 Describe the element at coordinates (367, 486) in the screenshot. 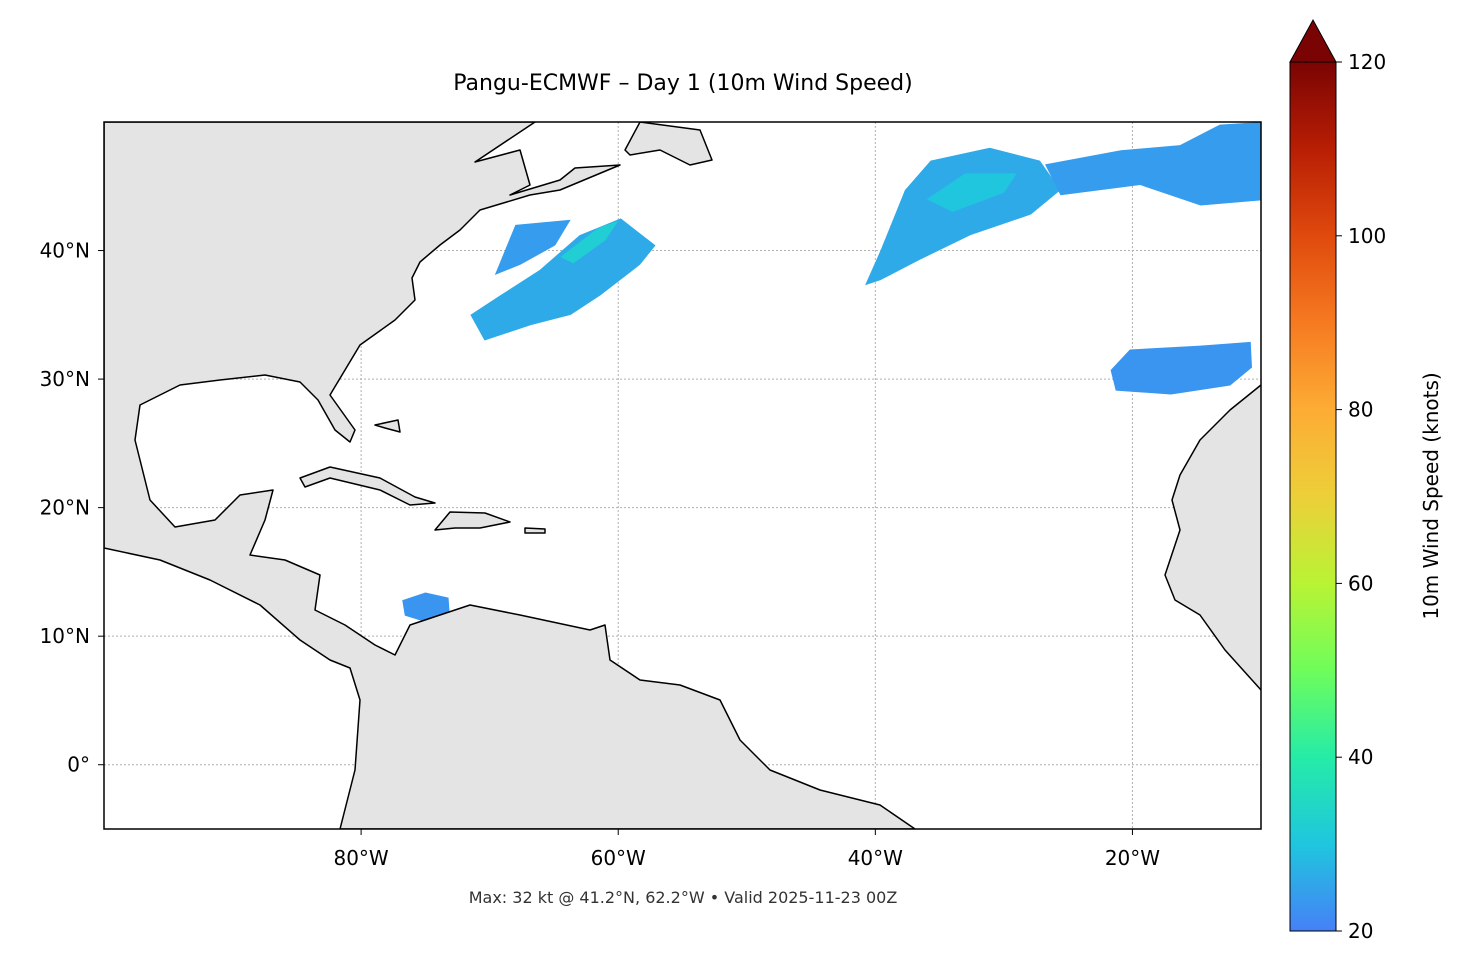

I see `cuba` at that location.